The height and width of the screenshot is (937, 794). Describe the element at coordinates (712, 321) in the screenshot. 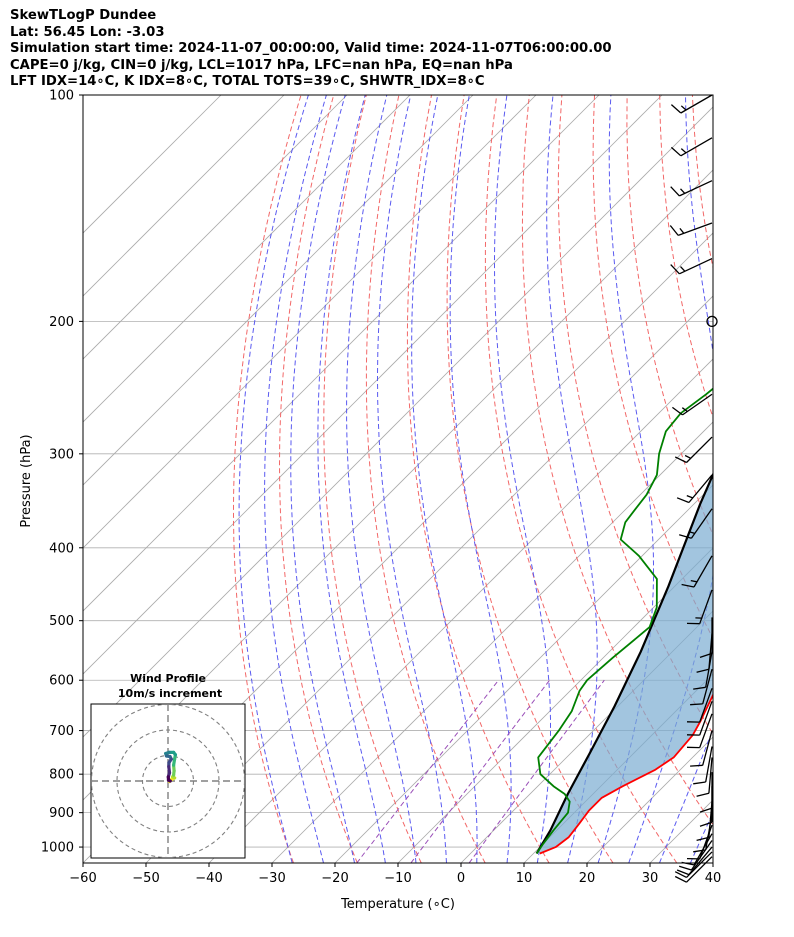

I see `calm-wind-circle` at that location.